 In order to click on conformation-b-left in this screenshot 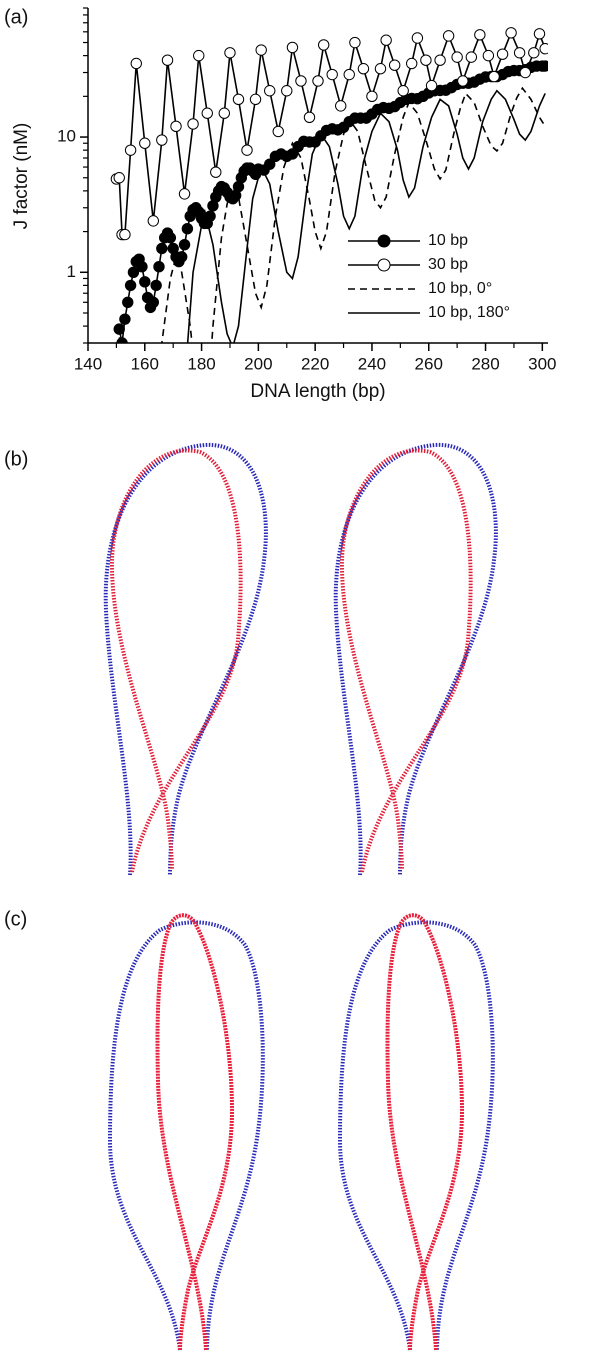, I will do `click(185, 659)`.